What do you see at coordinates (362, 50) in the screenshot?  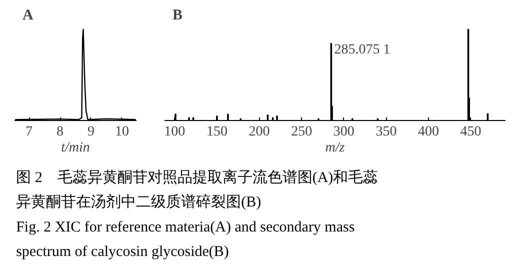 I see `annotation: 285.075 1` at bounding box center [362, 50].